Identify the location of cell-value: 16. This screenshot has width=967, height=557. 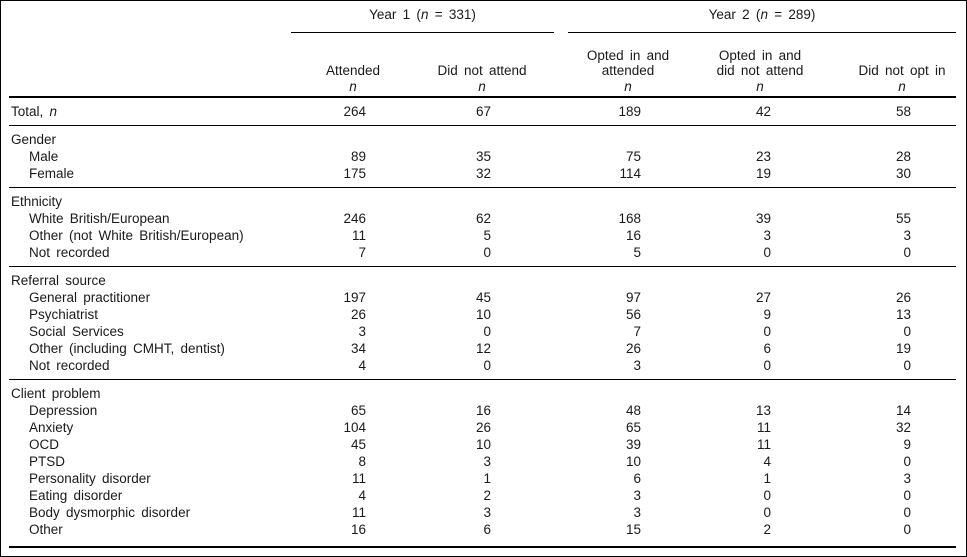
(483, 410).